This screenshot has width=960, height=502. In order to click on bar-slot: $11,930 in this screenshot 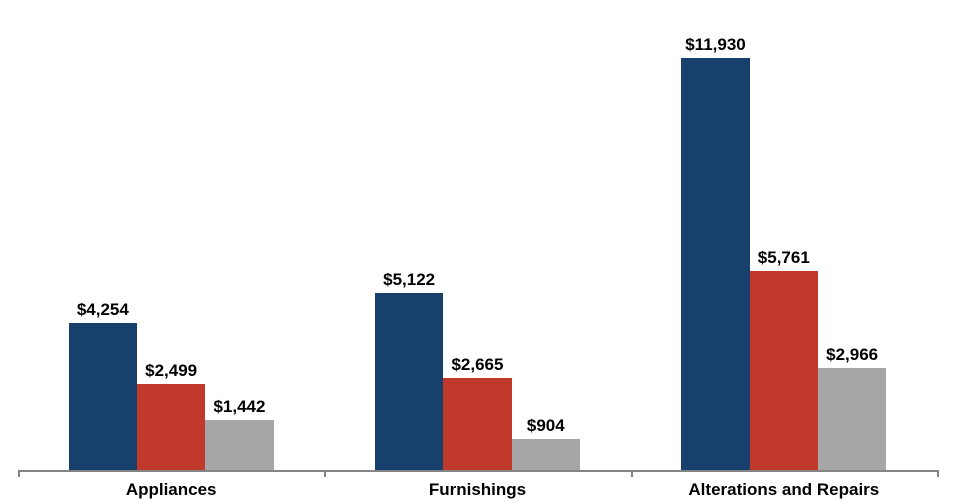, I will do `click(715, 235)`.